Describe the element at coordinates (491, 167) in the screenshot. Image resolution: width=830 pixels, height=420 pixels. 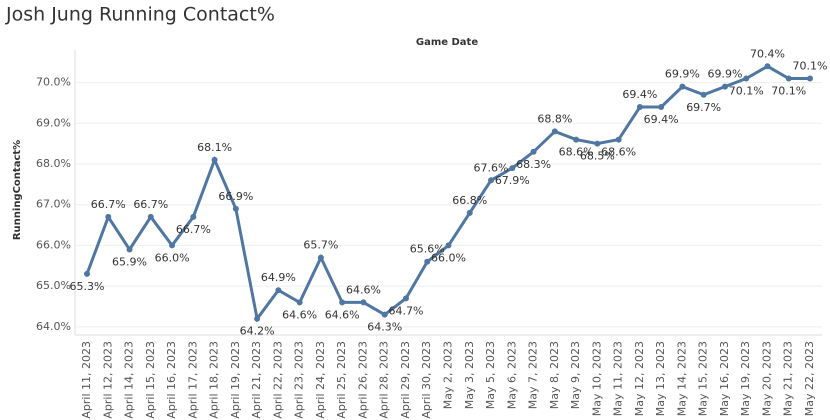
I see `data-label: 67.6%` at that location.